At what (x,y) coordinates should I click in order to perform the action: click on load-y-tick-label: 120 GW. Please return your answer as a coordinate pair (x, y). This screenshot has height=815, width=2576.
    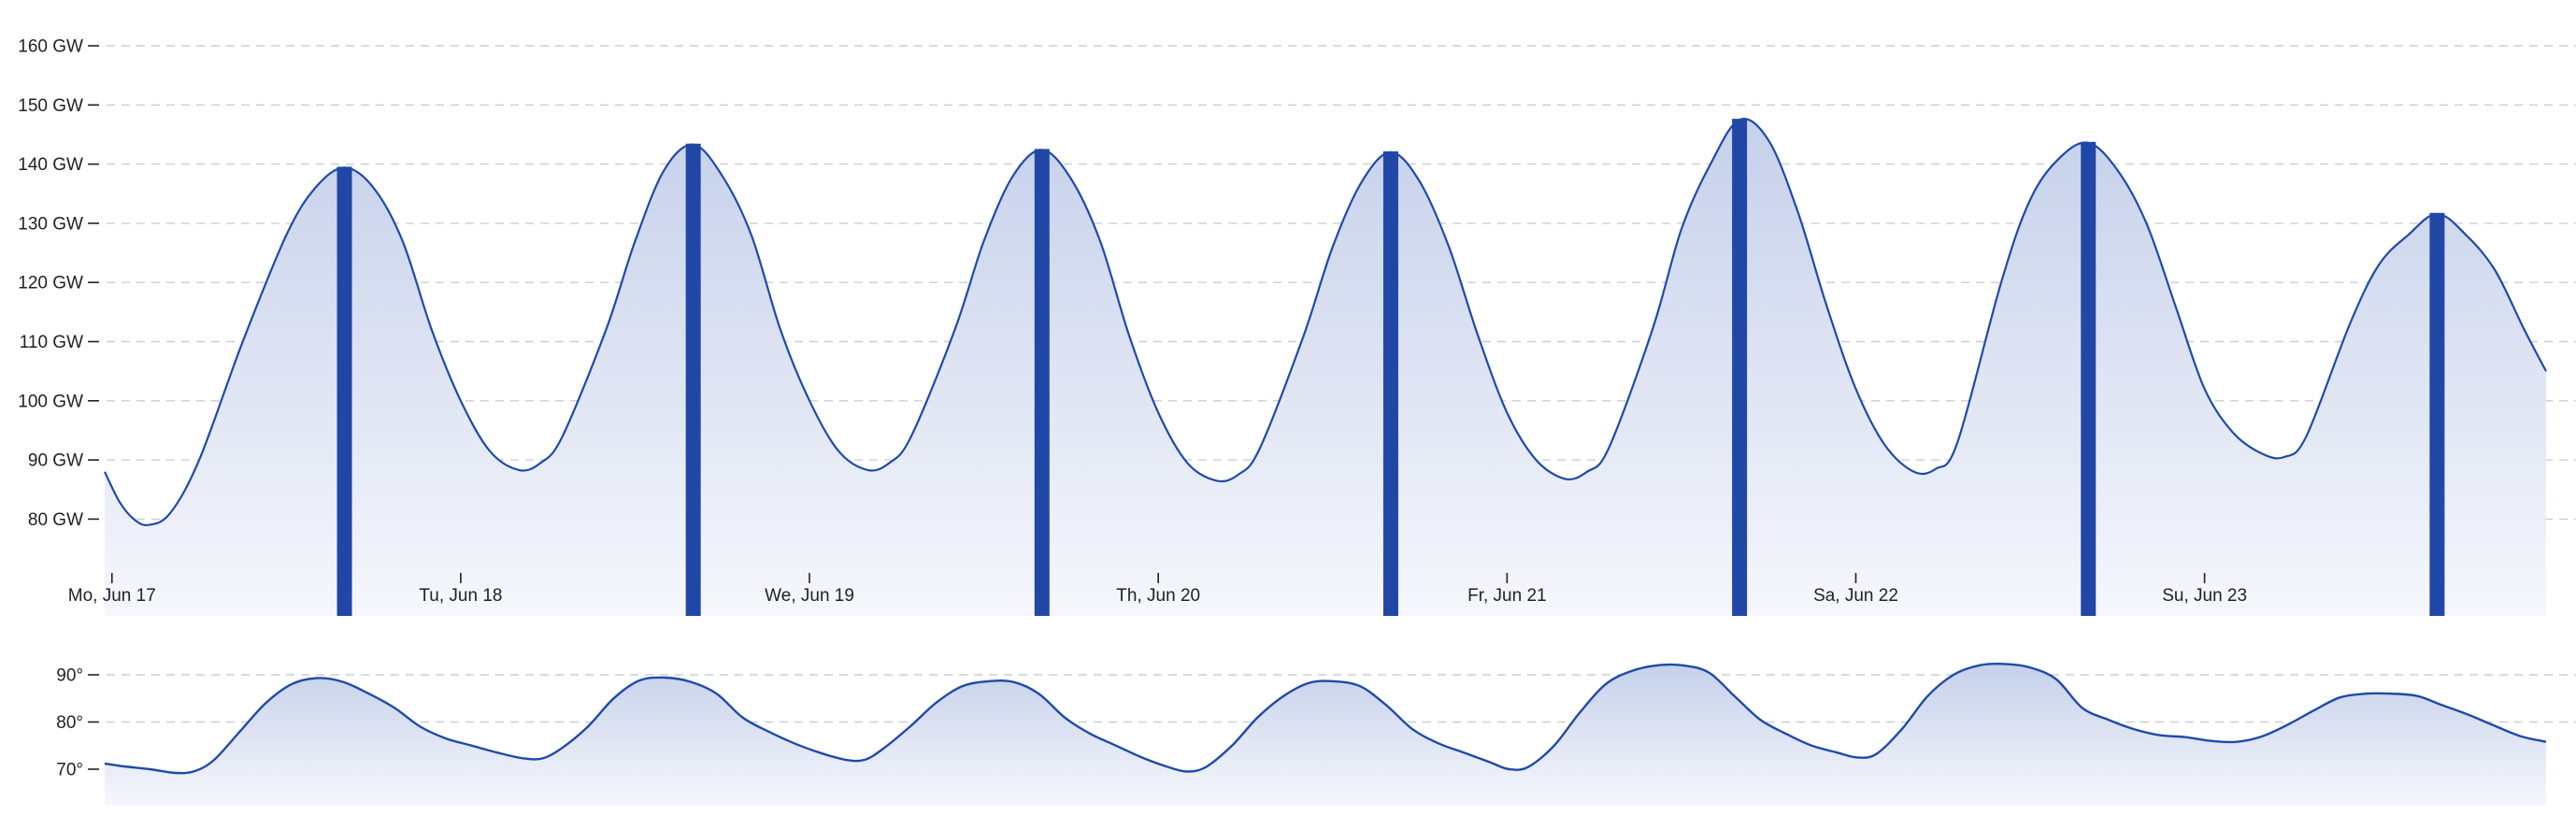
    Looking at the image, I should click on (50, 283).